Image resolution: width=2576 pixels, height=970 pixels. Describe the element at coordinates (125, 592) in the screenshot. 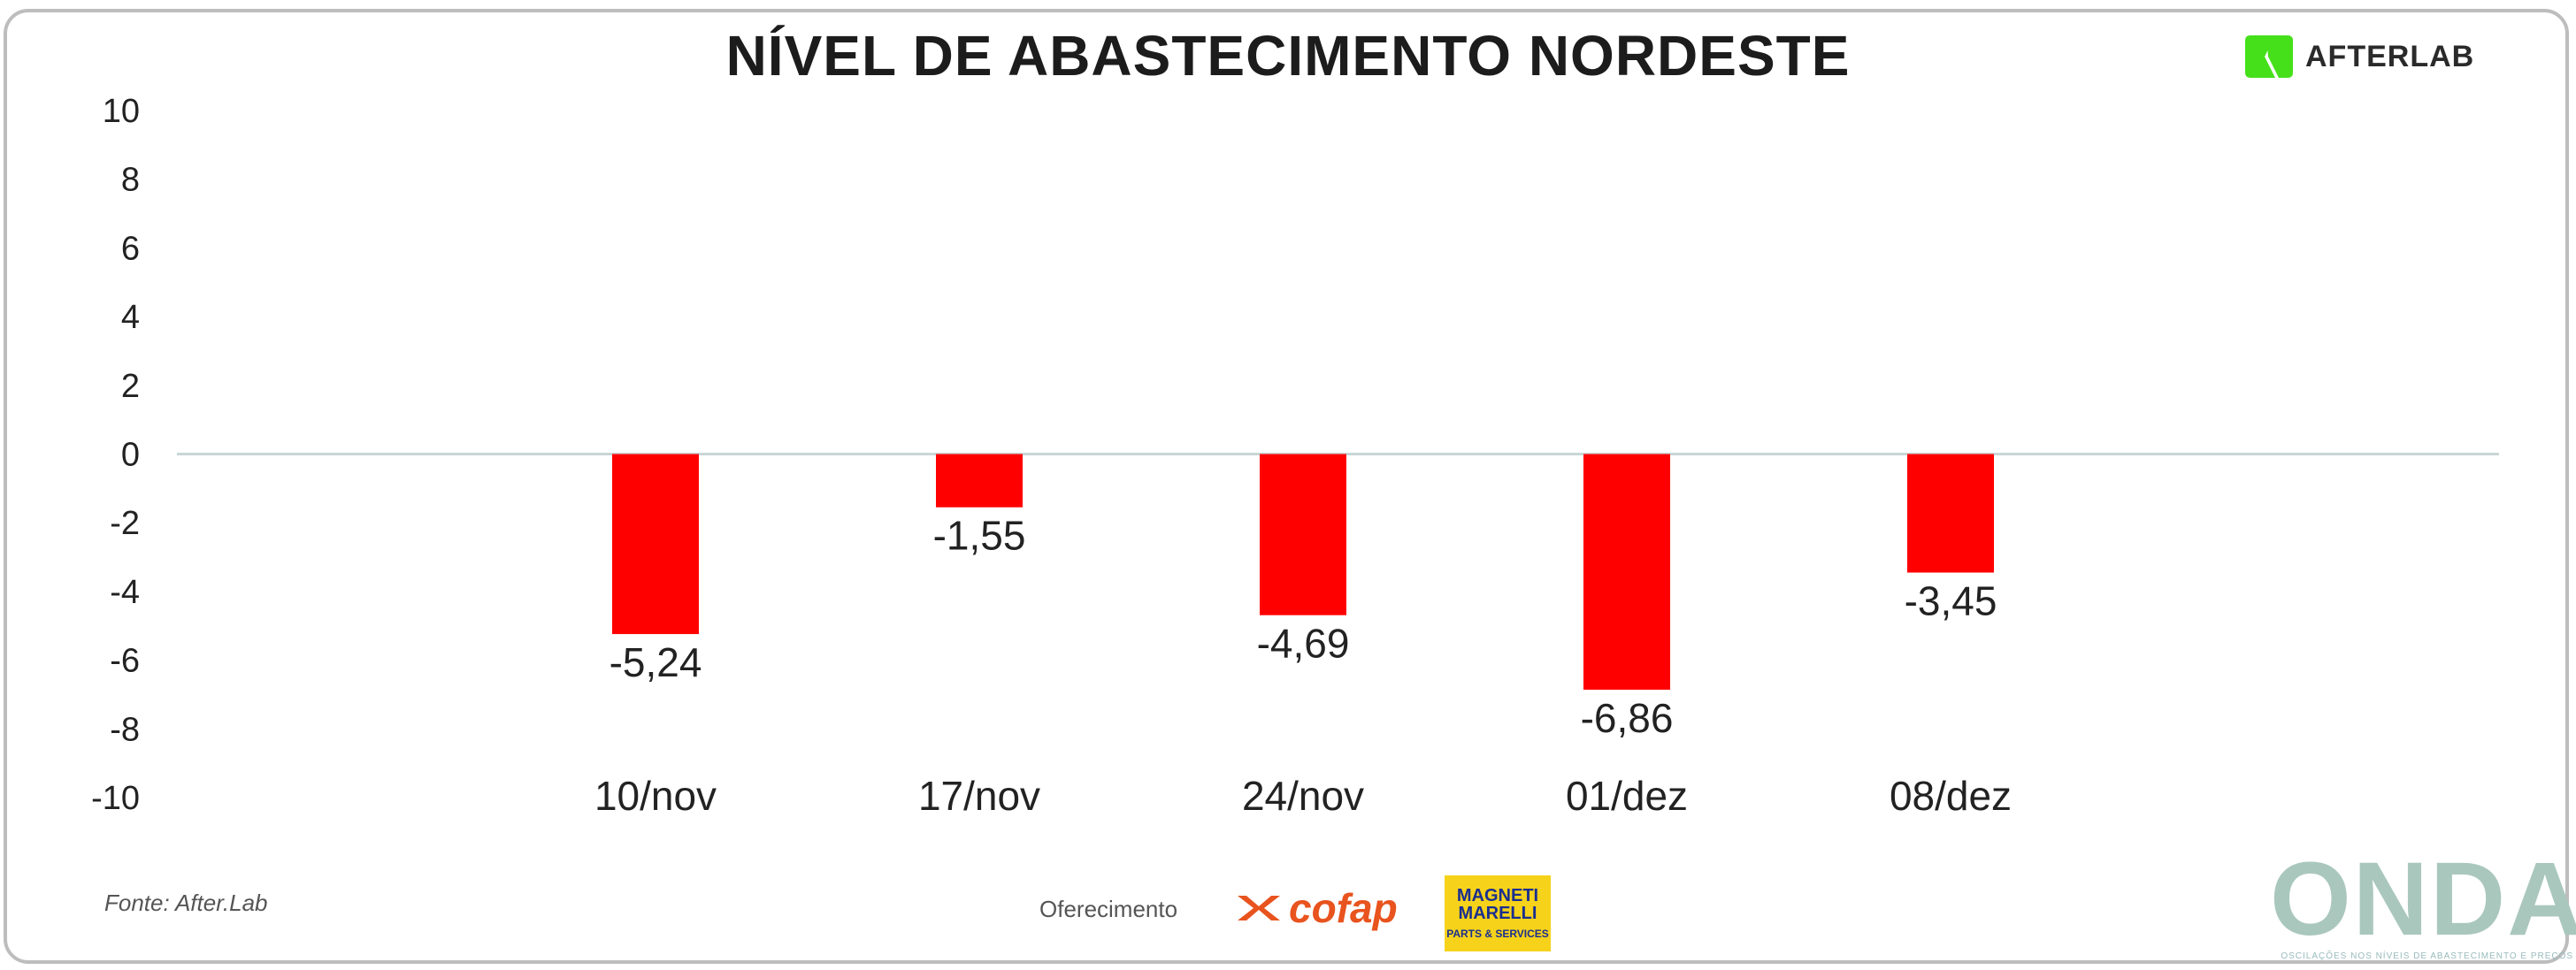

I see `y-tick-label: -4` at that location.